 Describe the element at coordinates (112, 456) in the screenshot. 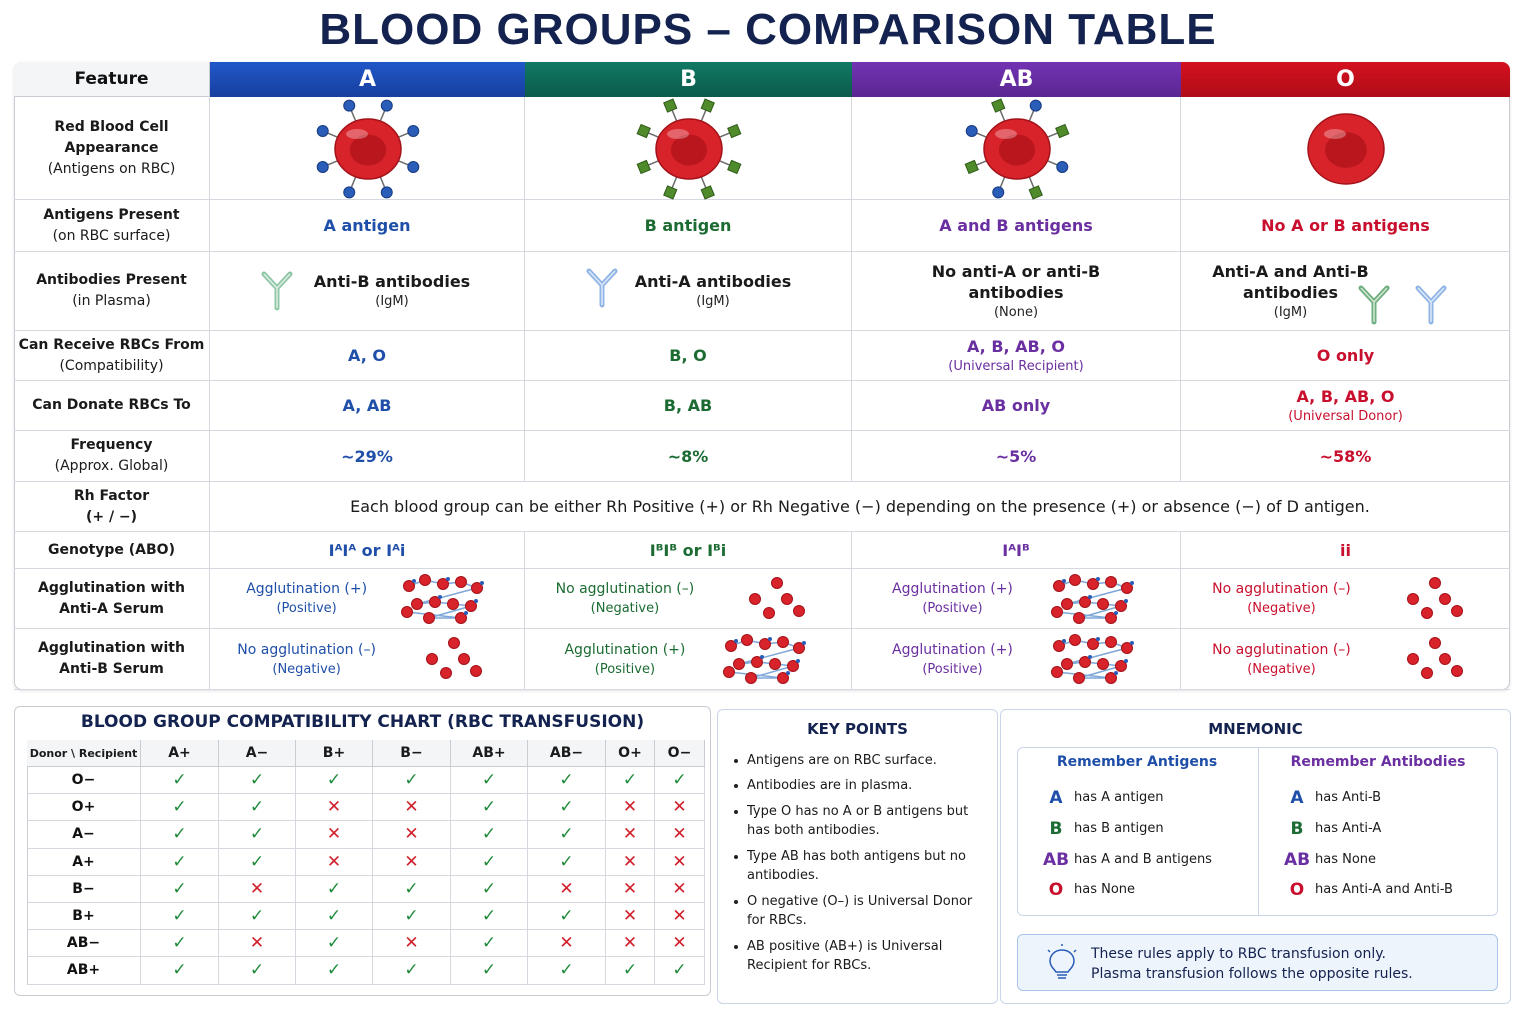

I see `feature-cell: Frequency (Approx. Global)` at that location.